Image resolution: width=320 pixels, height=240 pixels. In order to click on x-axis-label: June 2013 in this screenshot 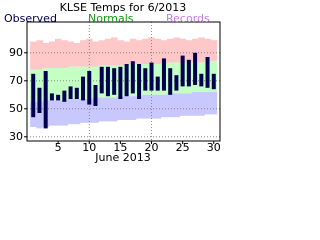, I will do `click(122, 157)`.